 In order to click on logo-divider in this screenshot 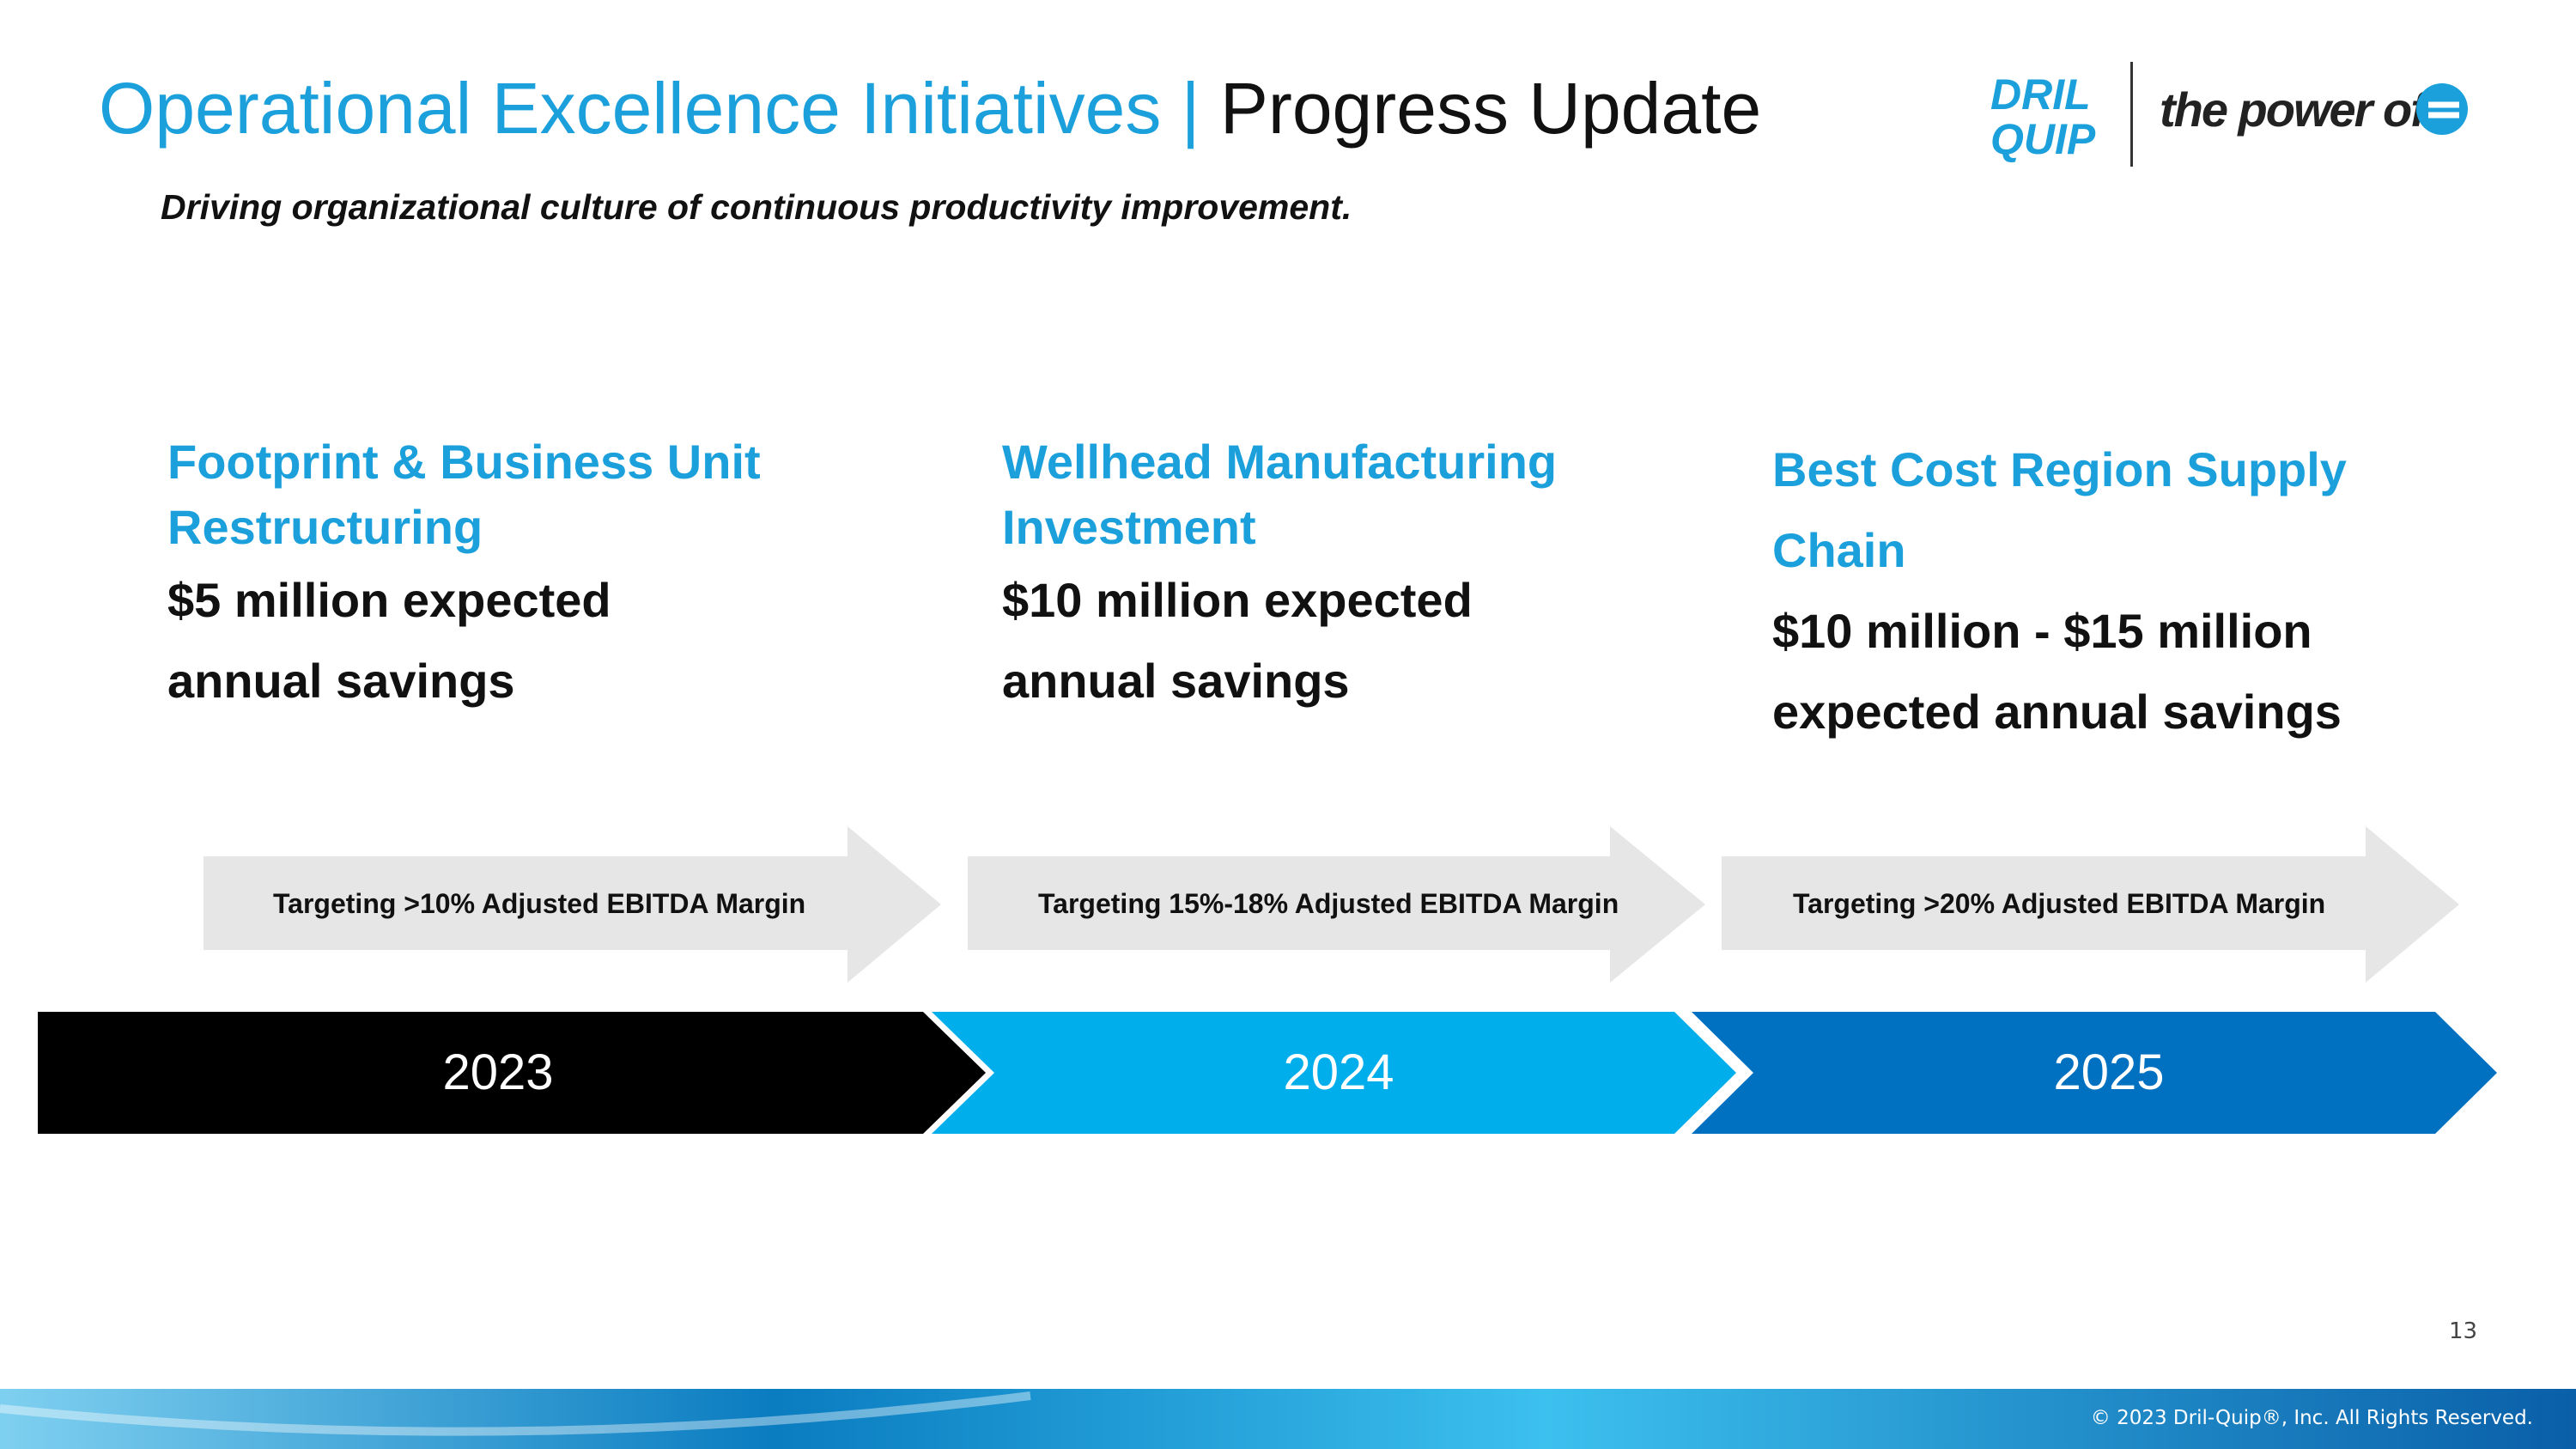, I will do `click(2131, 115)`.